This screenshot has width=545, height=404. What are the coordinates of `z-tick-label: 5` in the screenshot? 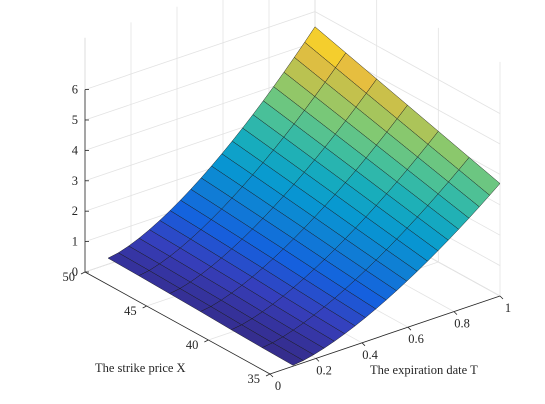 It's located at (75, 120).